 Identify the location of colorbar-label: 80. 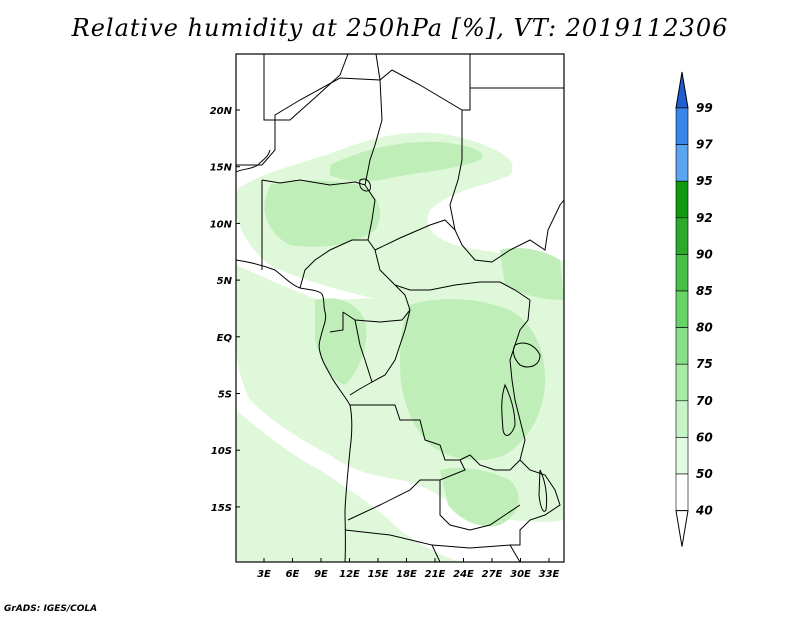
(704, 328).